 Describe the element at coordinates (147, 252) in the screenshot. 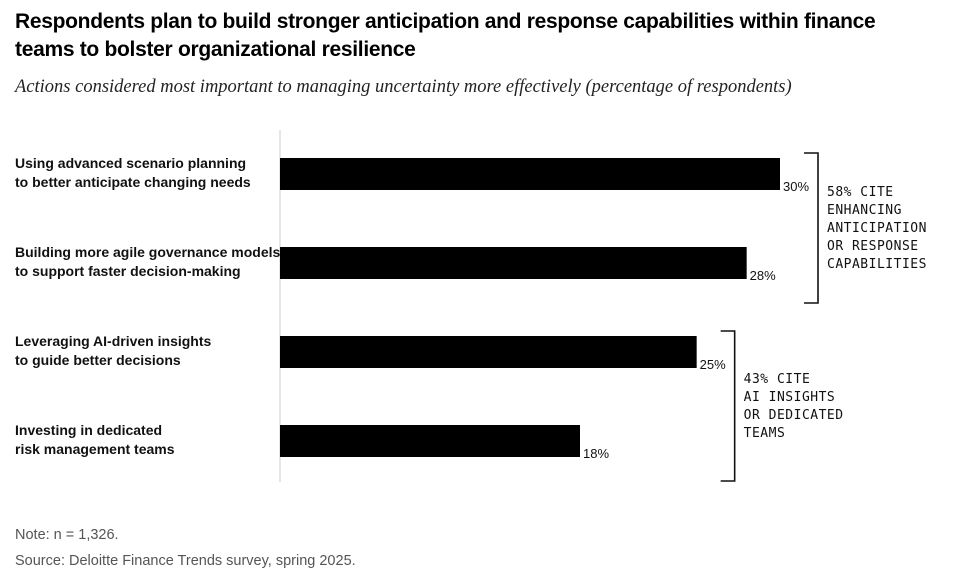

I see `category-label-2-line-1: Building more agile governance models` at that location.